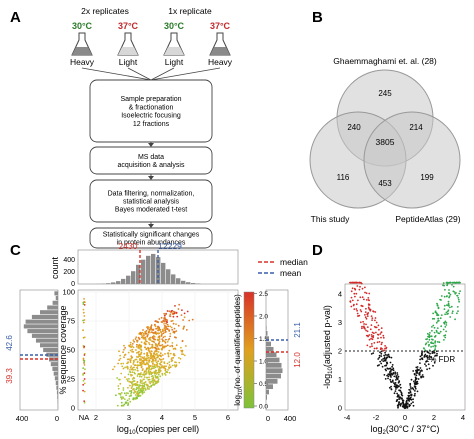  Describe the element at coordinates (237, 400) in the screenshot. I see `colorbar-label-pre: log` at that location.